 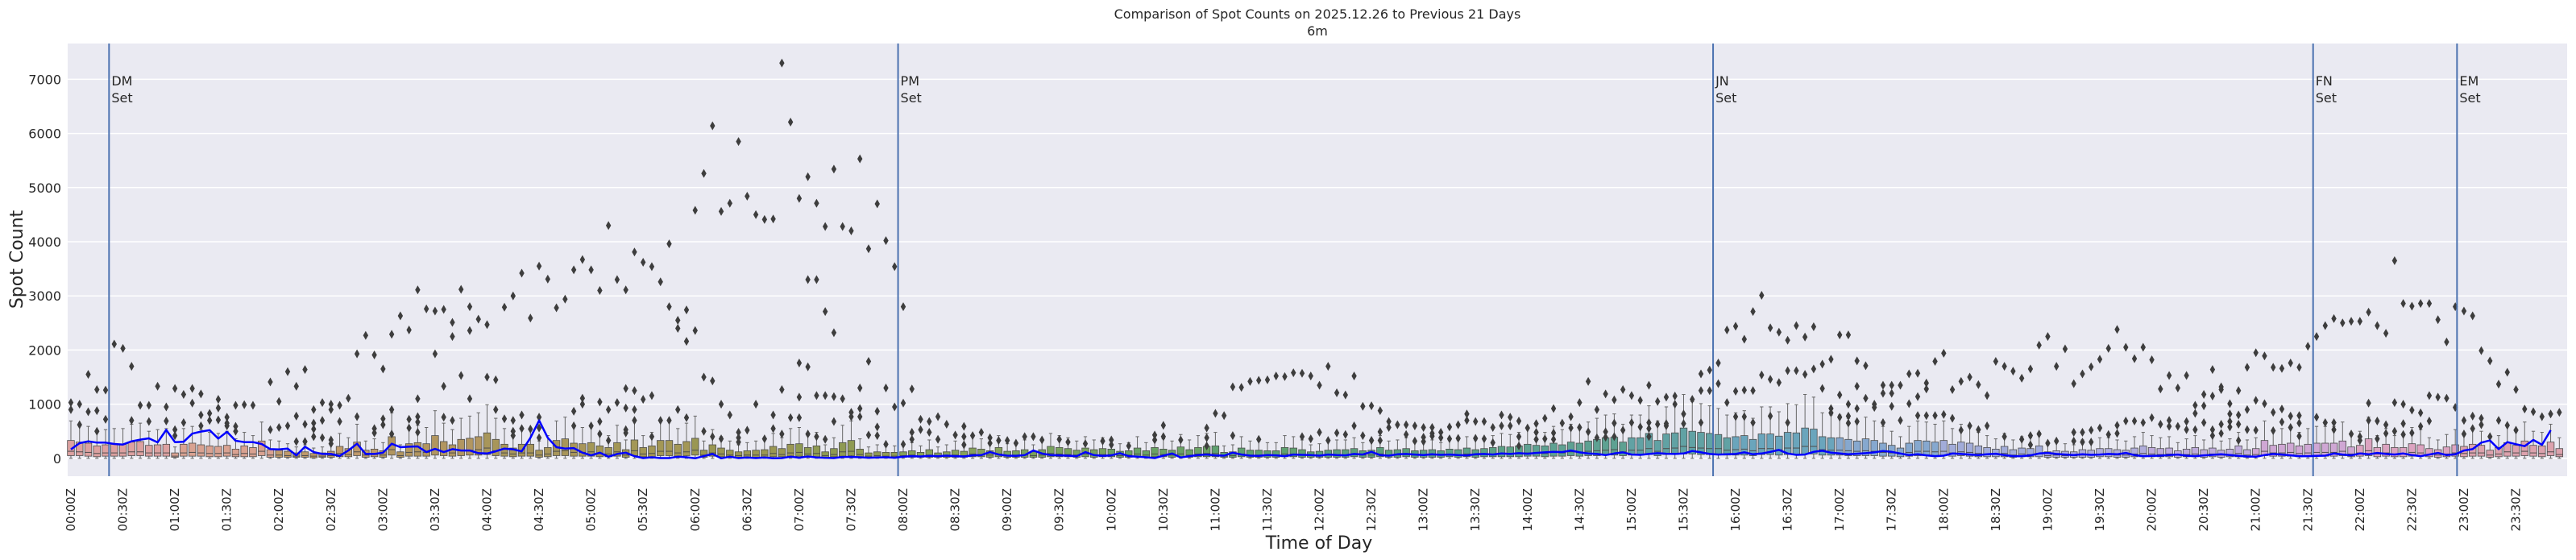 I want to click on x-tick-label: 18:00Z, so click(x=1943, y=510).